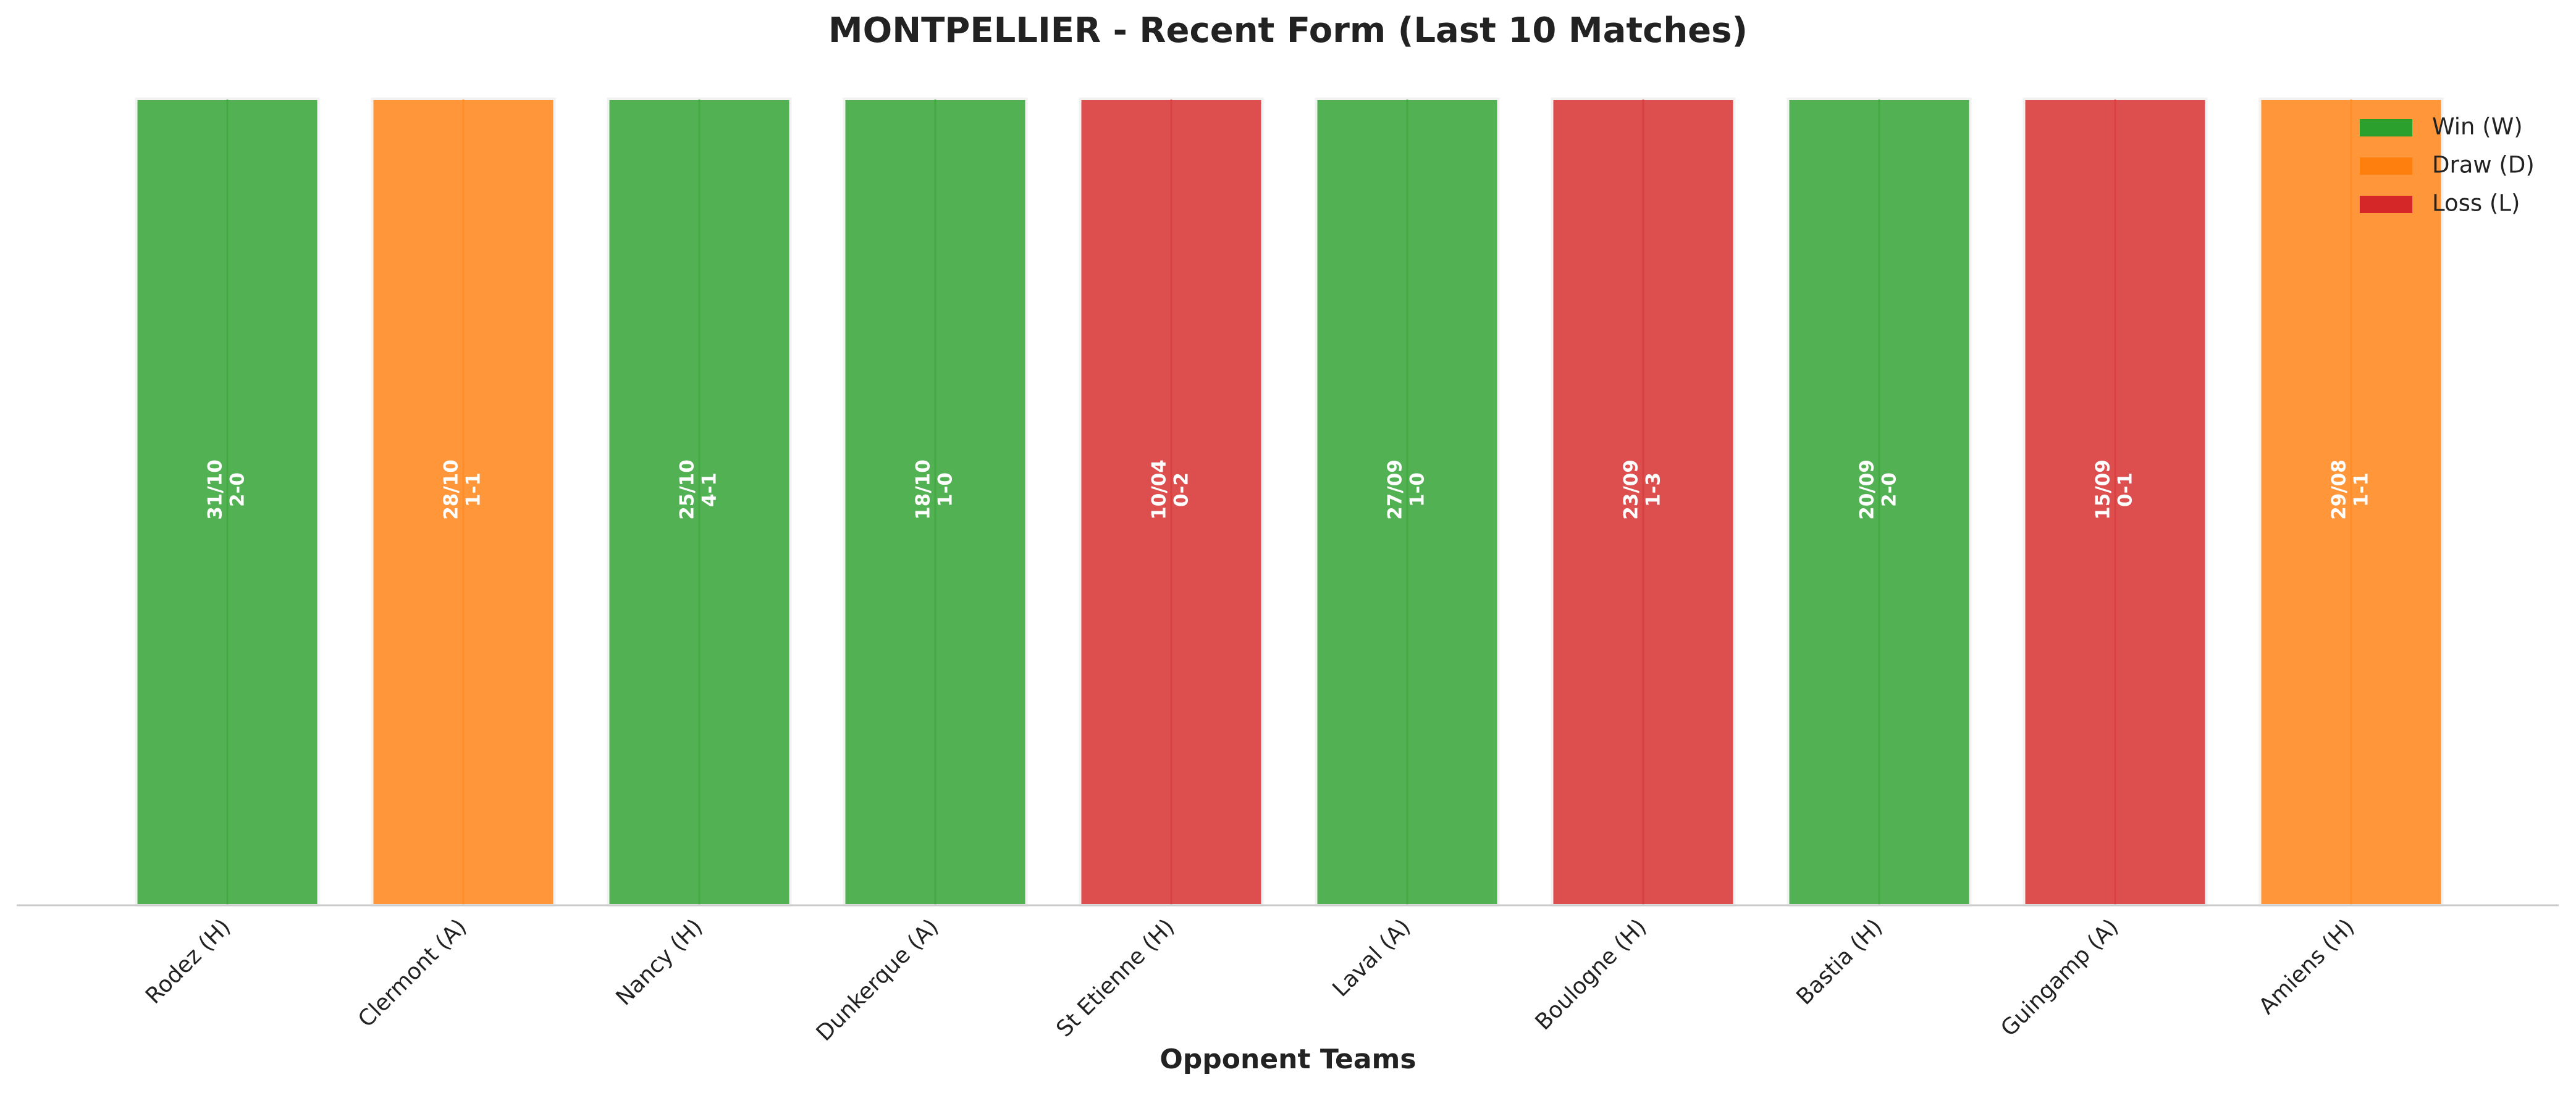 The height and width of the screenshot is (1093, 2576). I want to click on match-date: 27/09, so click(1395, 489).